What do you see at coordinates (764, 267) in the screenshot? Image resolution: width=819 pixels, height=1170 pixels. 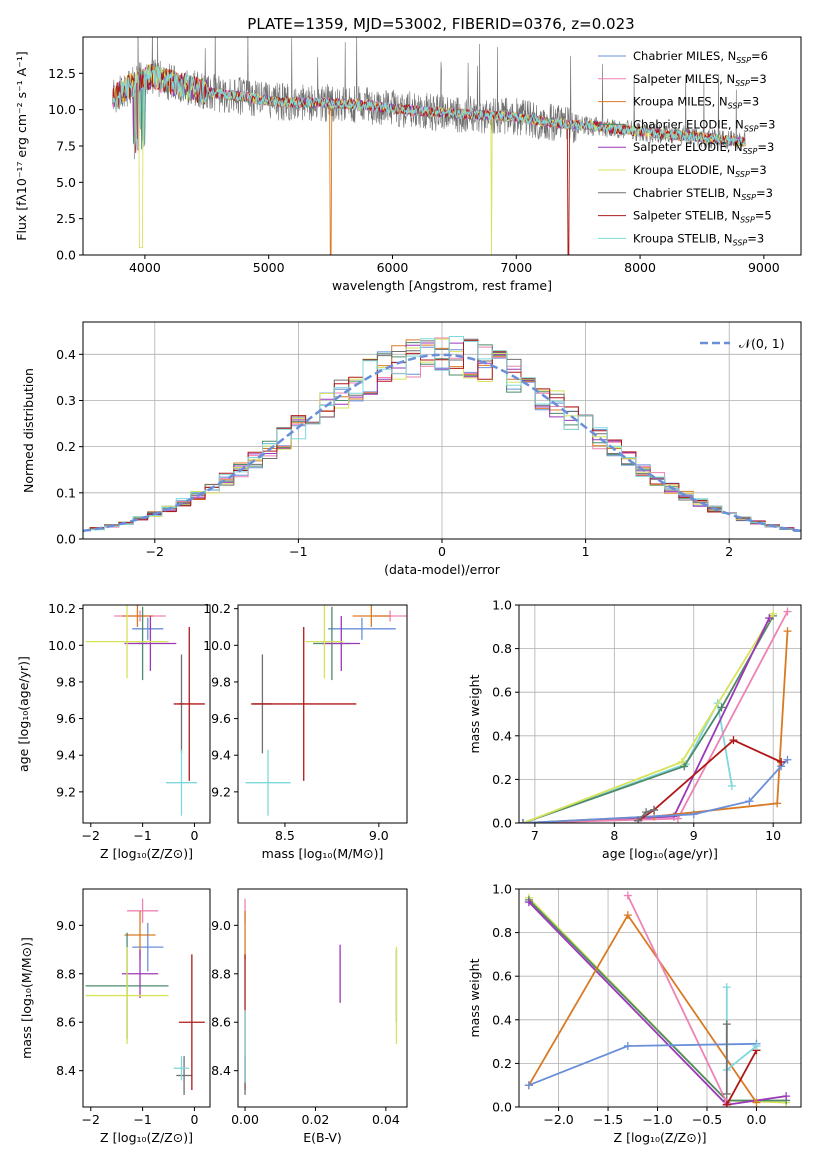 I see `x-tick-label: 9000` at bounding box center [764, 267].